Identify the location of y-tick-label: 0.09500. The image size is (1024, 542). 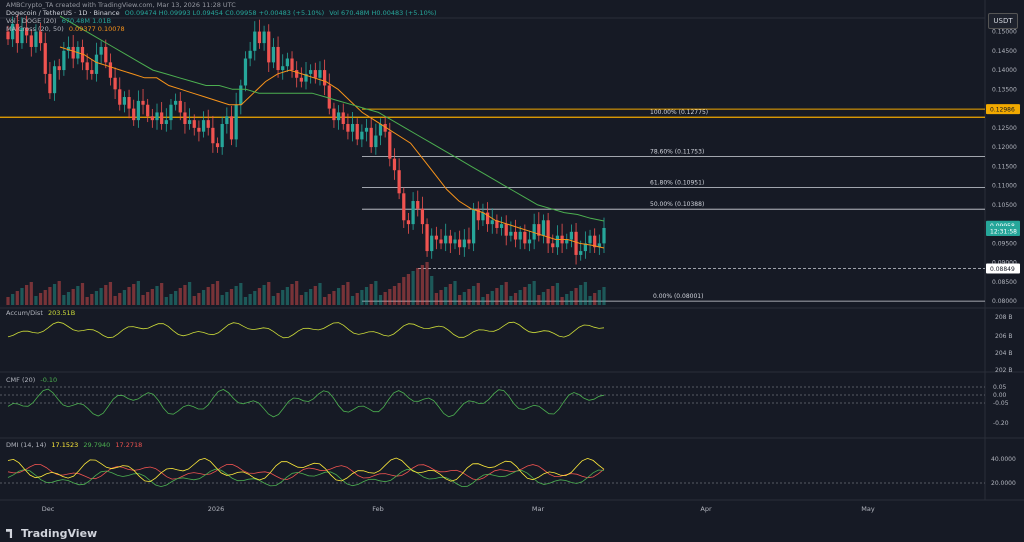
(1004, 243).